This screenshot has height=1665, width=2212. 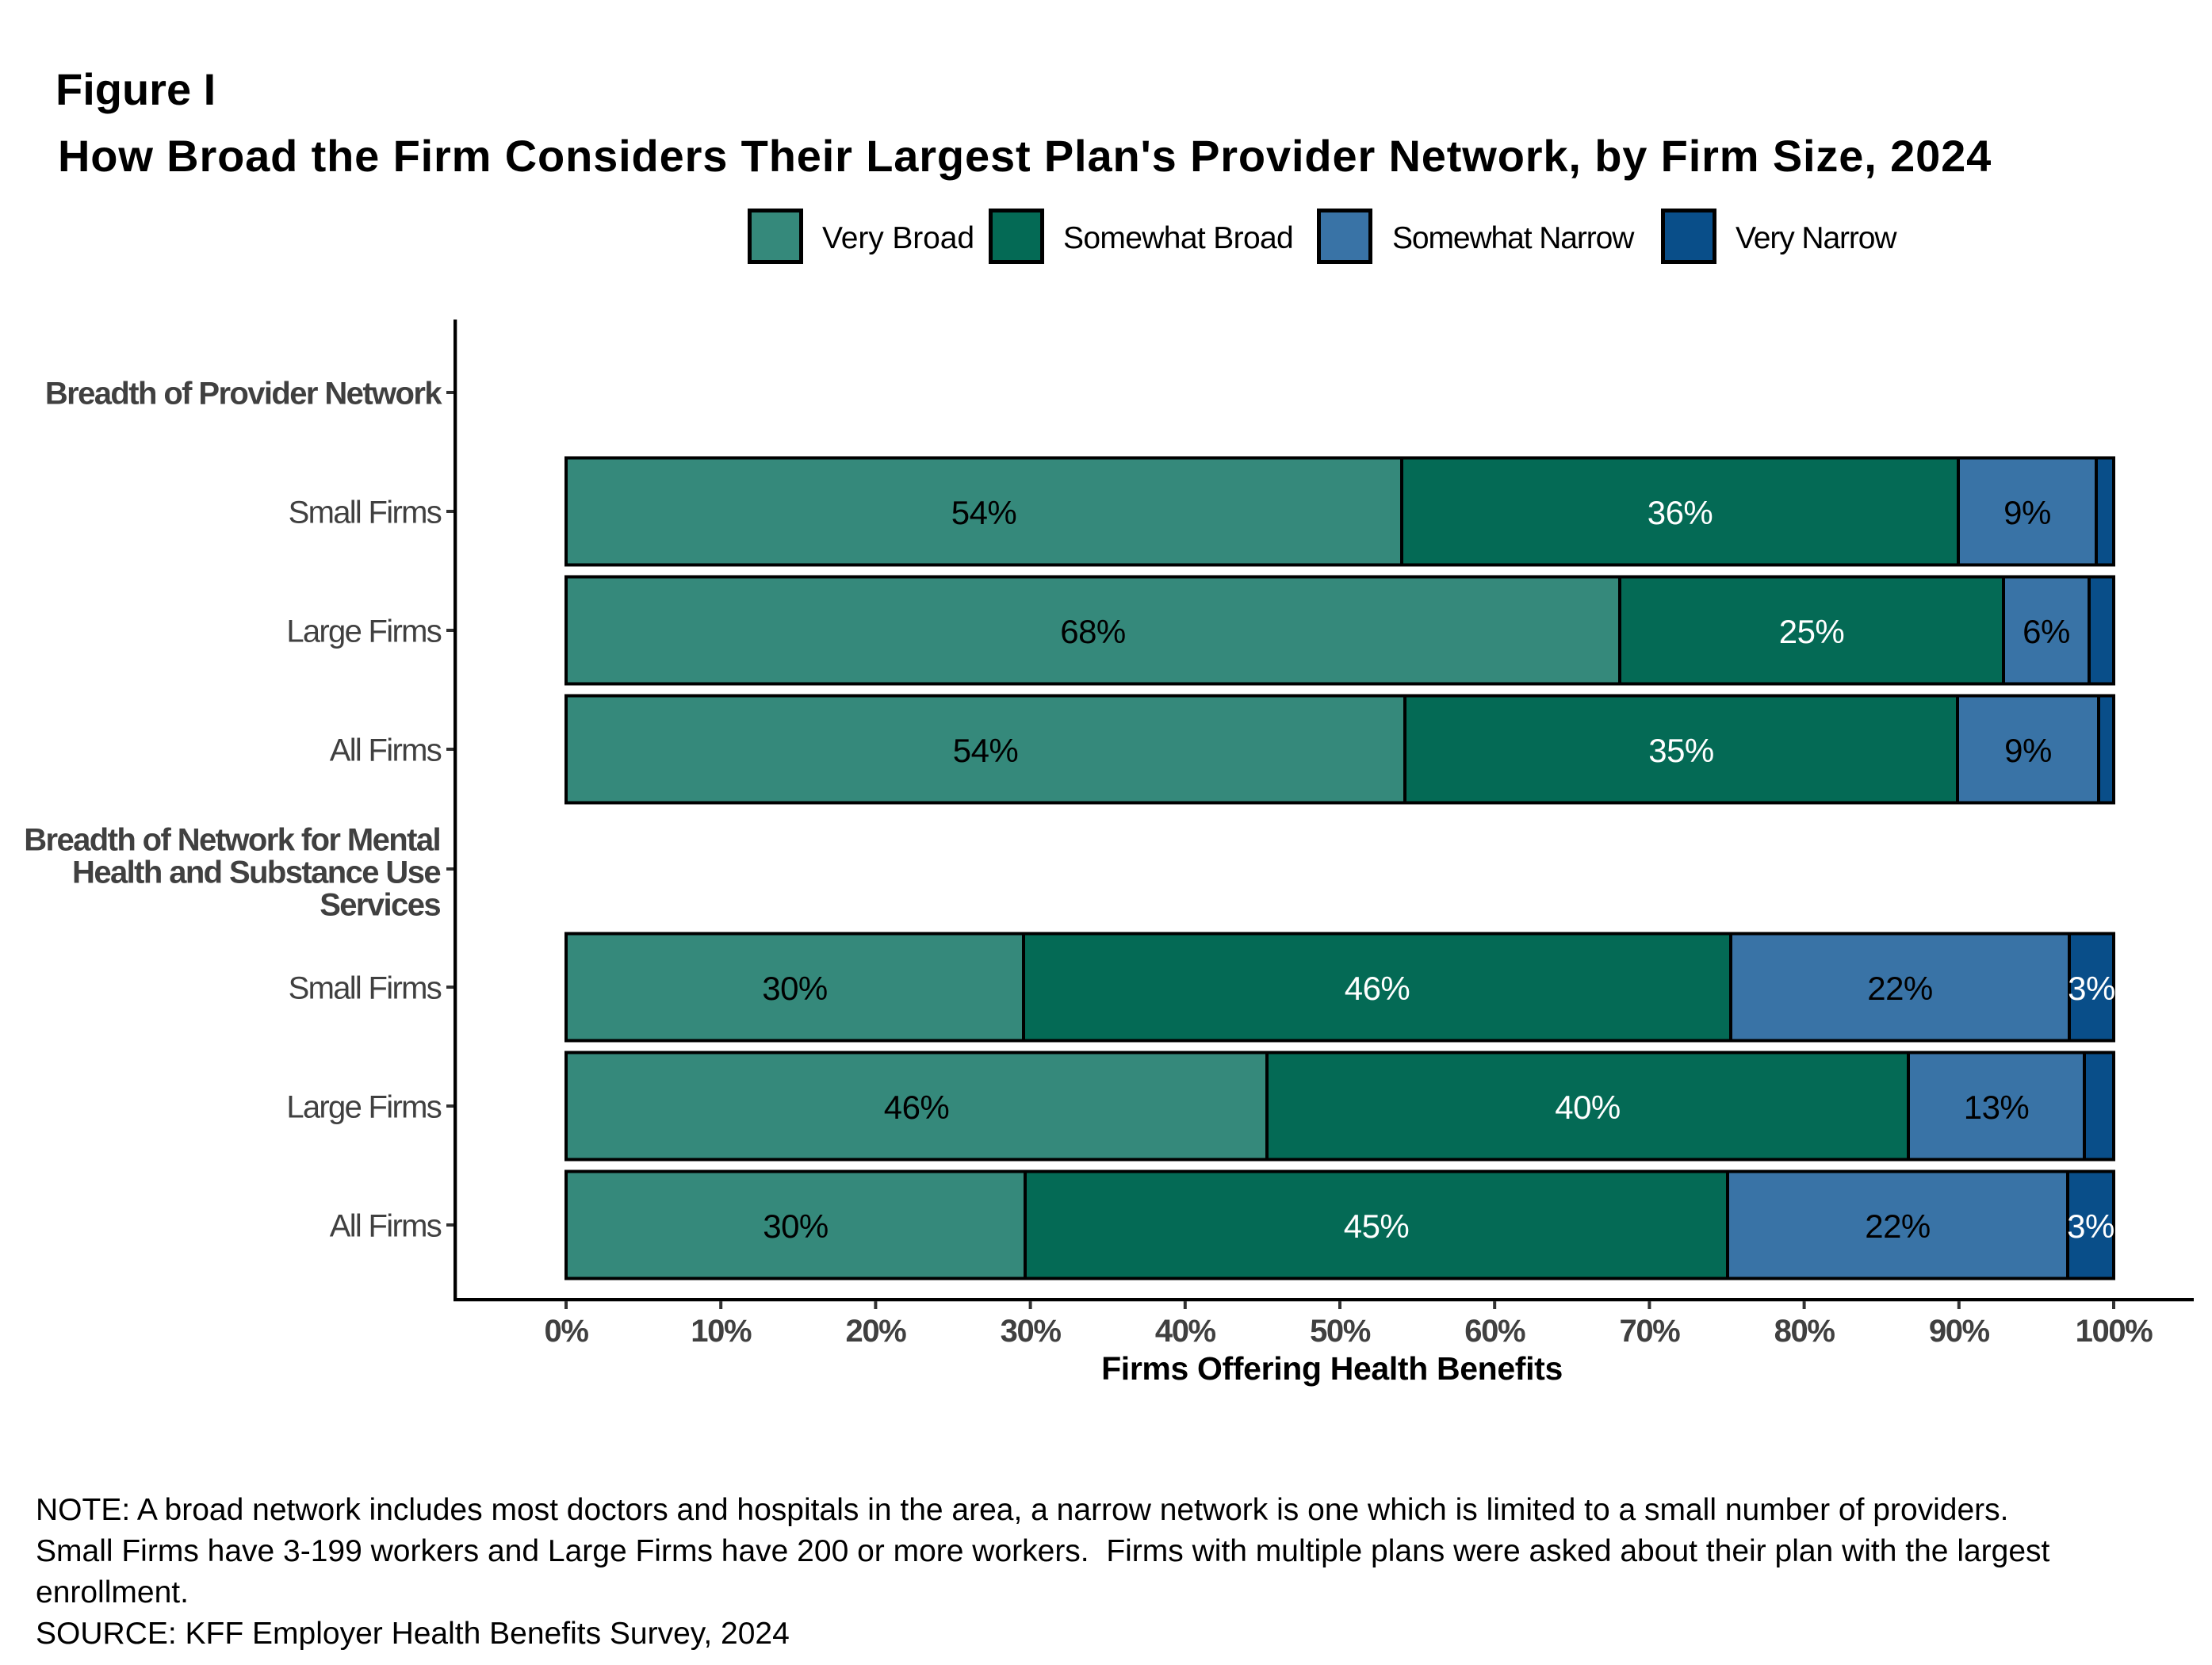 I want to click on svg-text: 70%, so click(x=1649, y=1331).